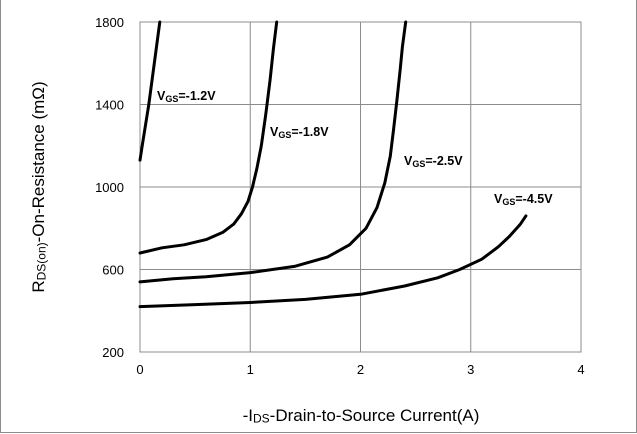 This screenshot has width=637, height=434. Describe the element at coordinates (39, 186) in the screenshot. I see `y-axis-title: RDS(on)-On-Resistance (mΩ)` at that location.